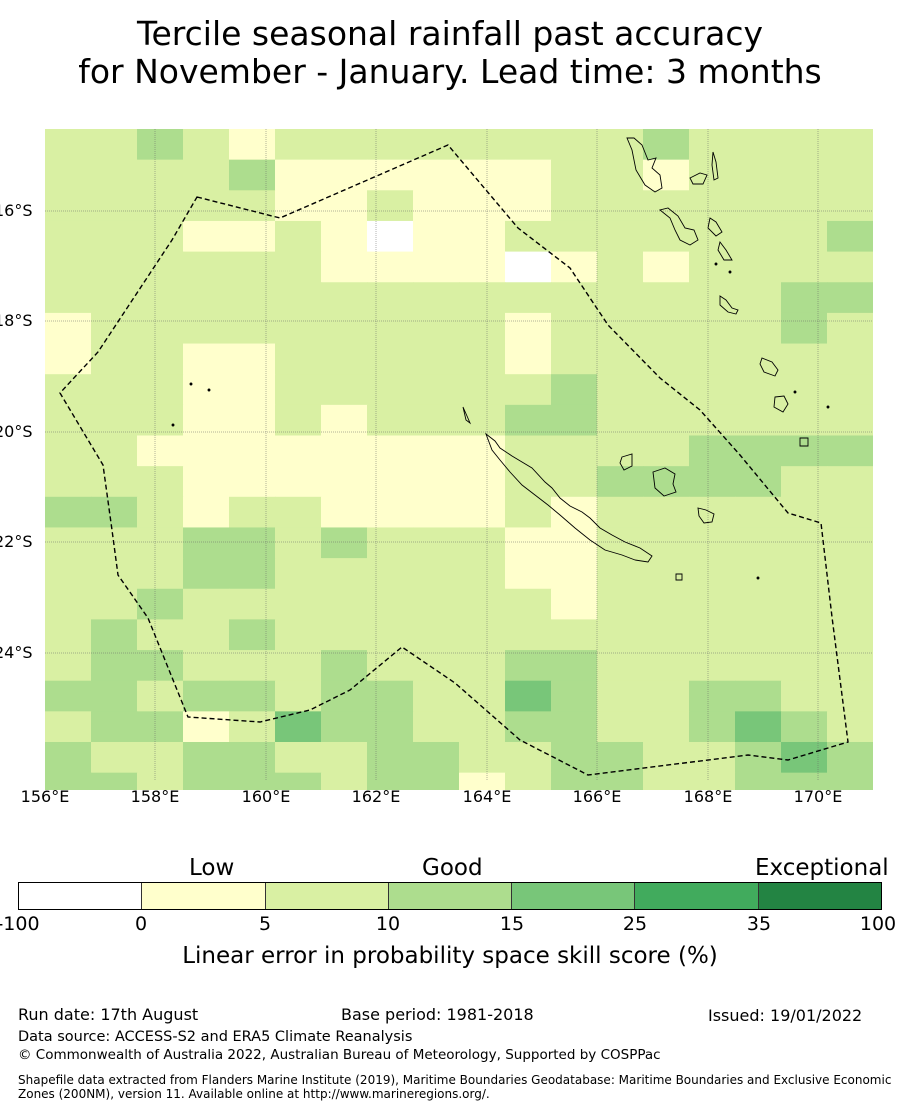 The image size is (900, 1110). I want to click on islet-dot, so click(173, 425).